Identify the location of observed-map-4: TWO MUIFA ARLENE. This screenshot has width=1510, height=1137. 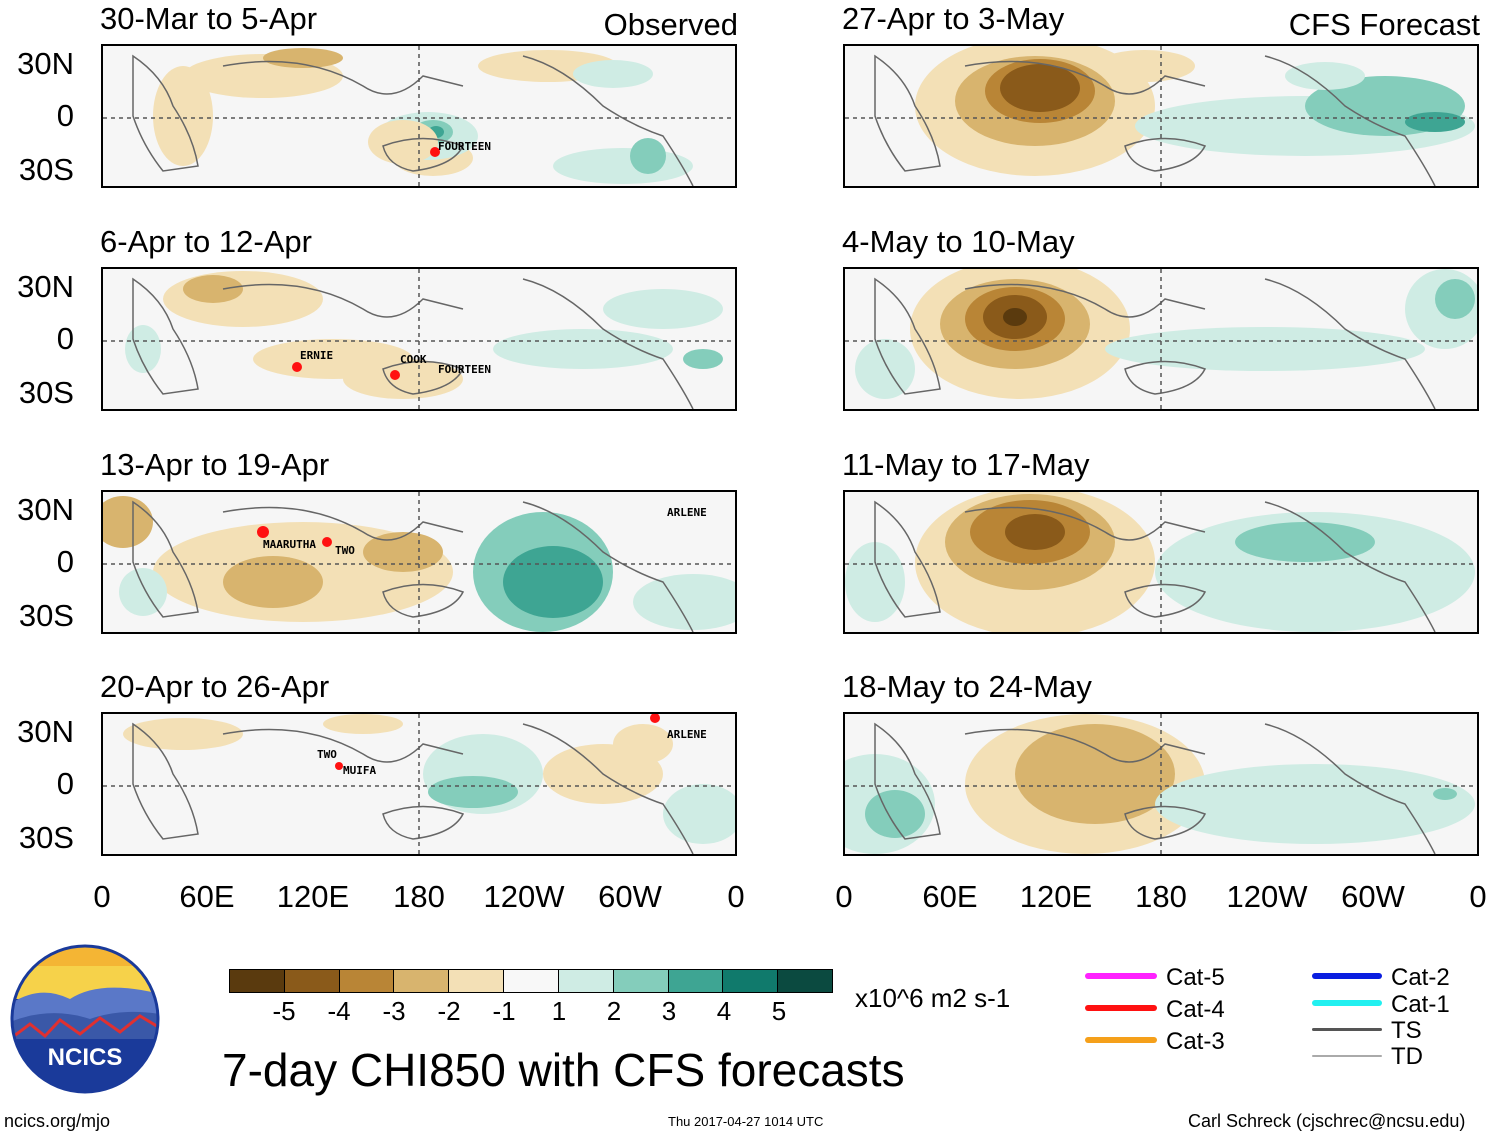
(419, 784).